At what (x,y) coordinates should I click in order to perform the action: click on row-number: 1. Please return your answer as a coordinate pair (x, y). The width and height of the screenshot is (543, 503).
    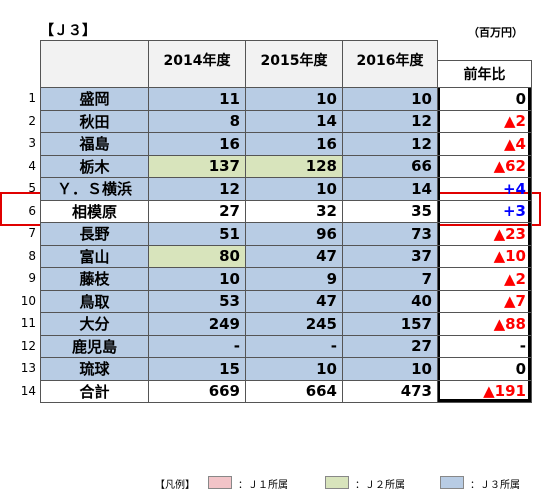
    Looking at the image, I should click on (32, 98).